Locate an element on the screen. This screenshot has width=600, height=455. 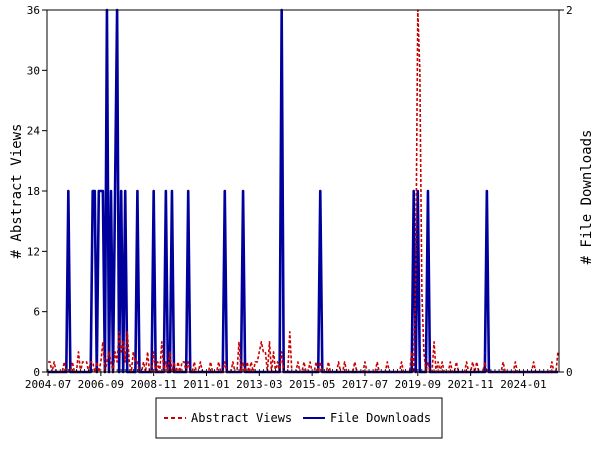
y-right-tick-label: 0 is located at coordinates (569, 372).